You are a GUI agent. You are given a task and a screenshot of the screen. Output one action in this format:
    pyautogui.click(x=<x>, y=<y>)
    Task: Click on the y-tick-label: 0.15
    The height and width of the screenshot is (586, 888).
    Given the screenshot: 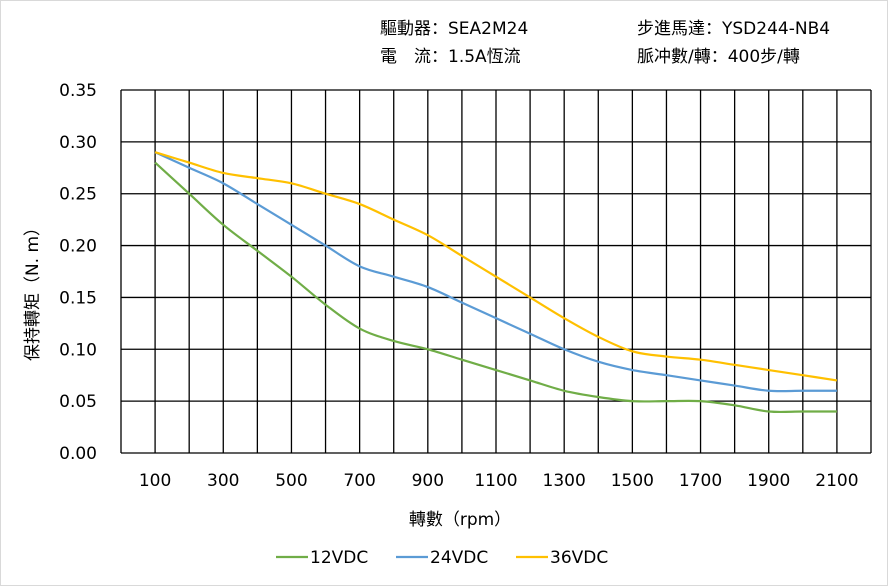 What is the action you would take?
    pyautogui.click(x=78, y=298)
    